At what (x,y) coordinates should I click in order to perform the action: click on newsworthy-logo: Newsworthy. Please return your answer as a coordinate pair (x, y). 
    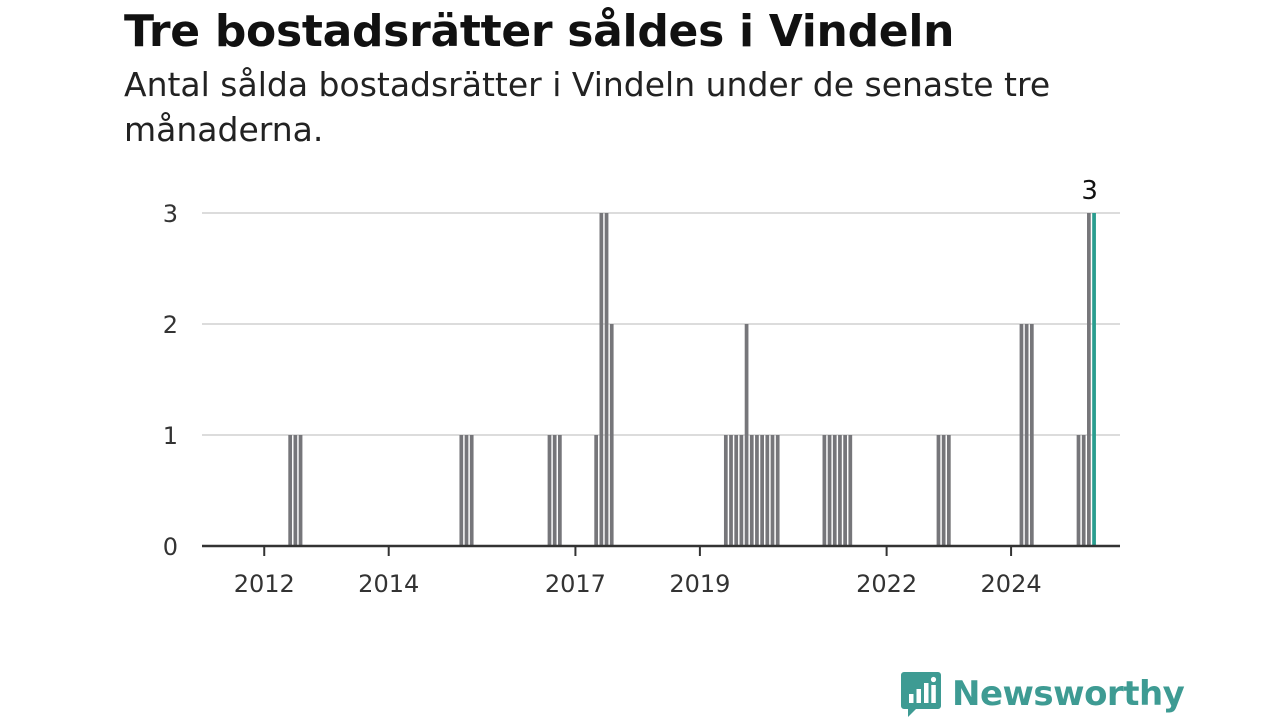
    Looking at the image, I should click on (1042, 694).